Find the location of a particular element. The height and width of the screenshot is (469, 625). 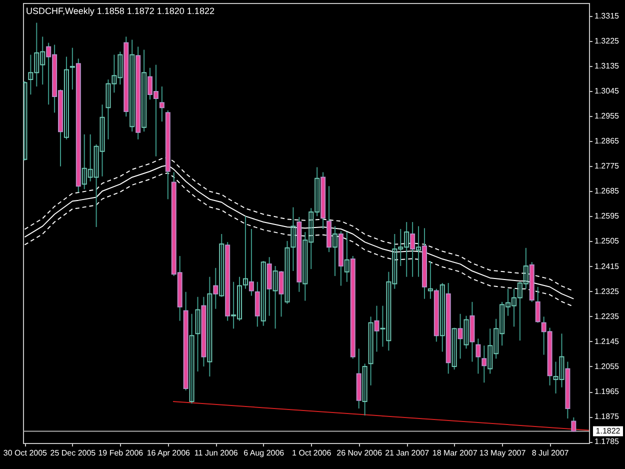

y-tick-label: 1.1875 is located at coordinates (607, 417).